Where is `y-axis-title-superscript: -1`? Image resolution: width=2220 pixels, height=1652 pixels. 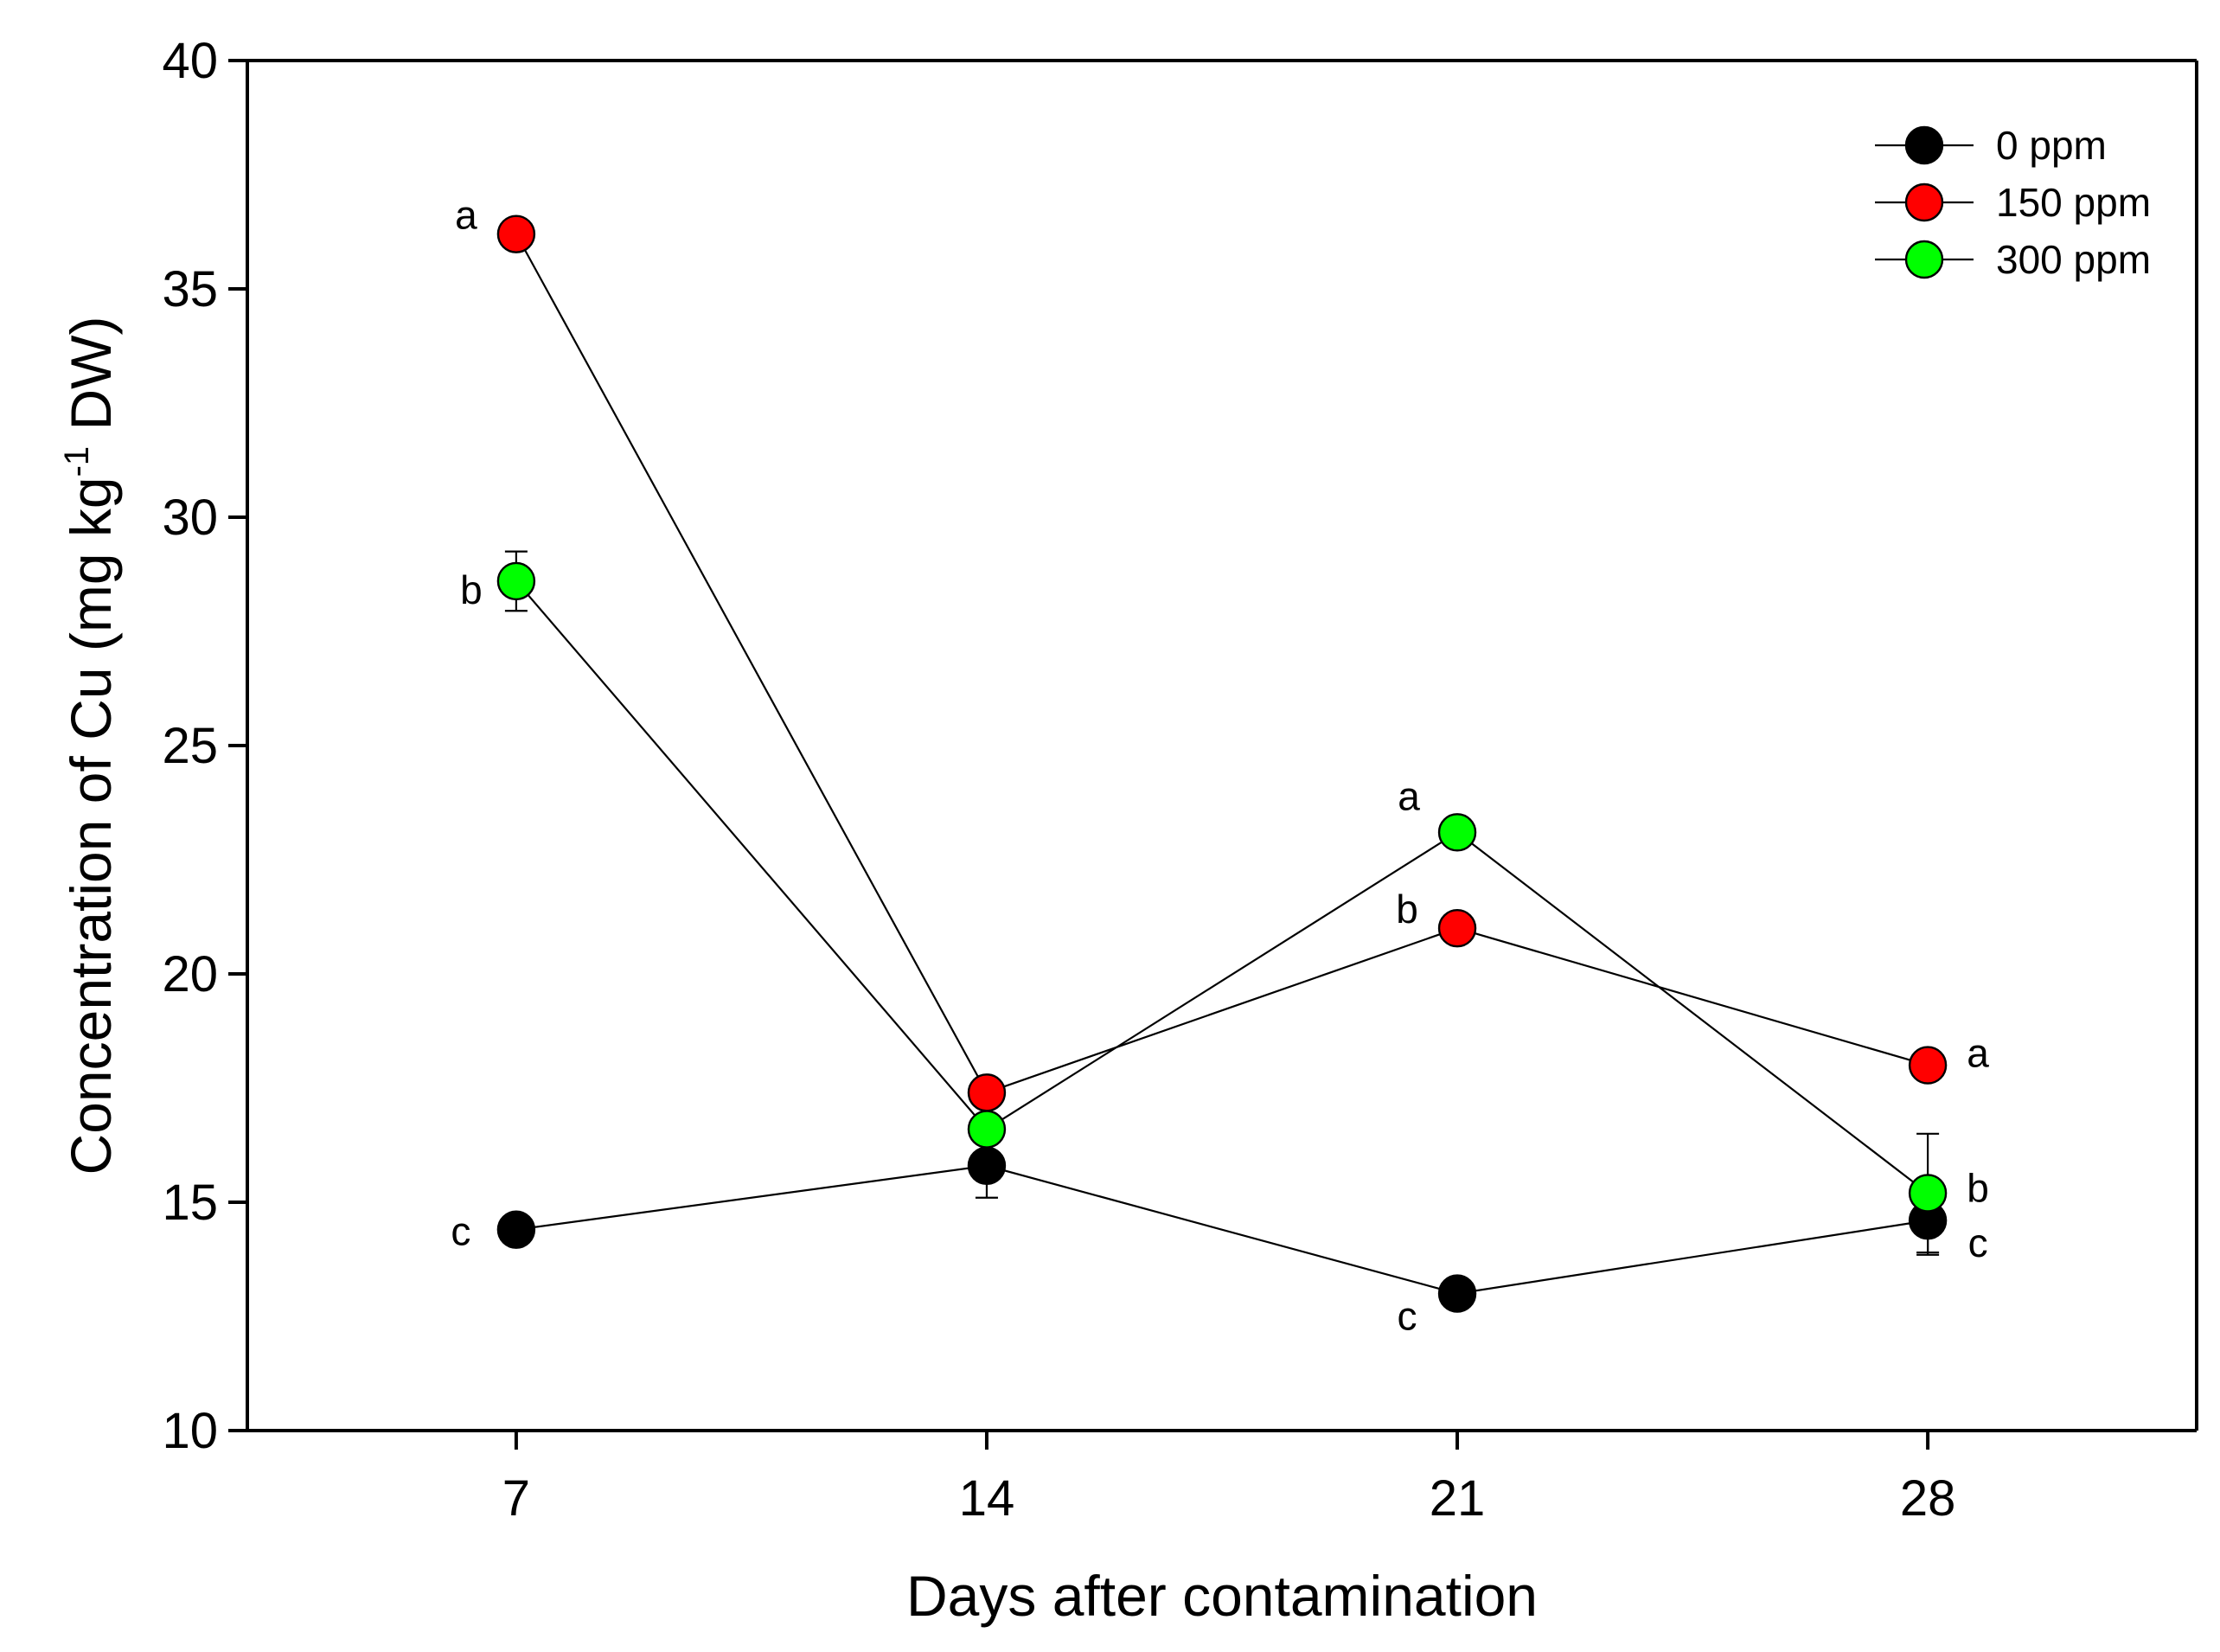
y-axis-title-superscript: -1 is located at coordinates (77, 461).